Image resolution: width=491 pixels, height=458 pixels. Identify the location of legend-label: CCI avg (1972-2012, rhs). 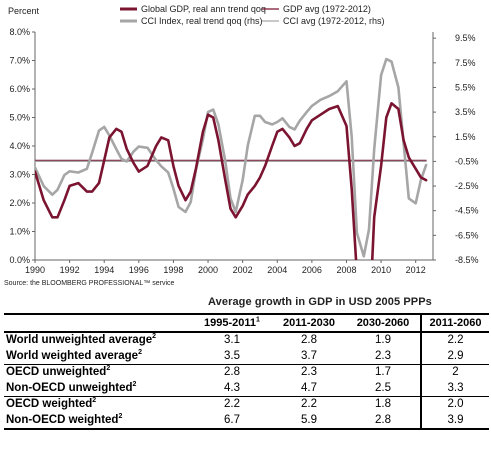
(334, 21).